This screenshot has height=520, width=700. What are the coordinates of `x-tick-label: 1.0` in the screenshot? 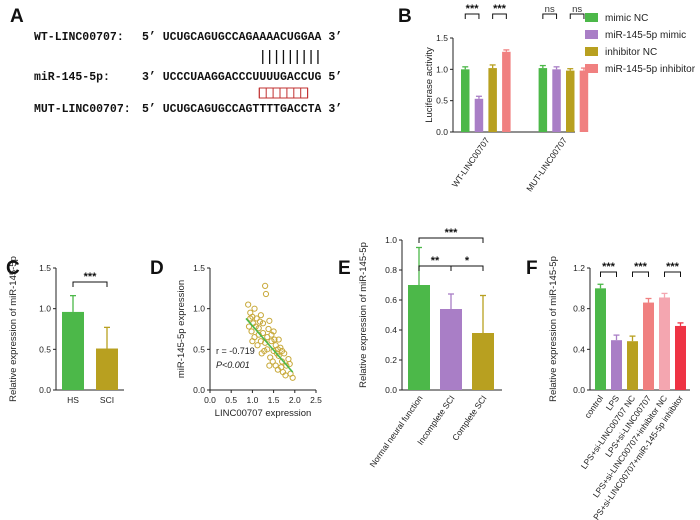 It's located at (252, 400).